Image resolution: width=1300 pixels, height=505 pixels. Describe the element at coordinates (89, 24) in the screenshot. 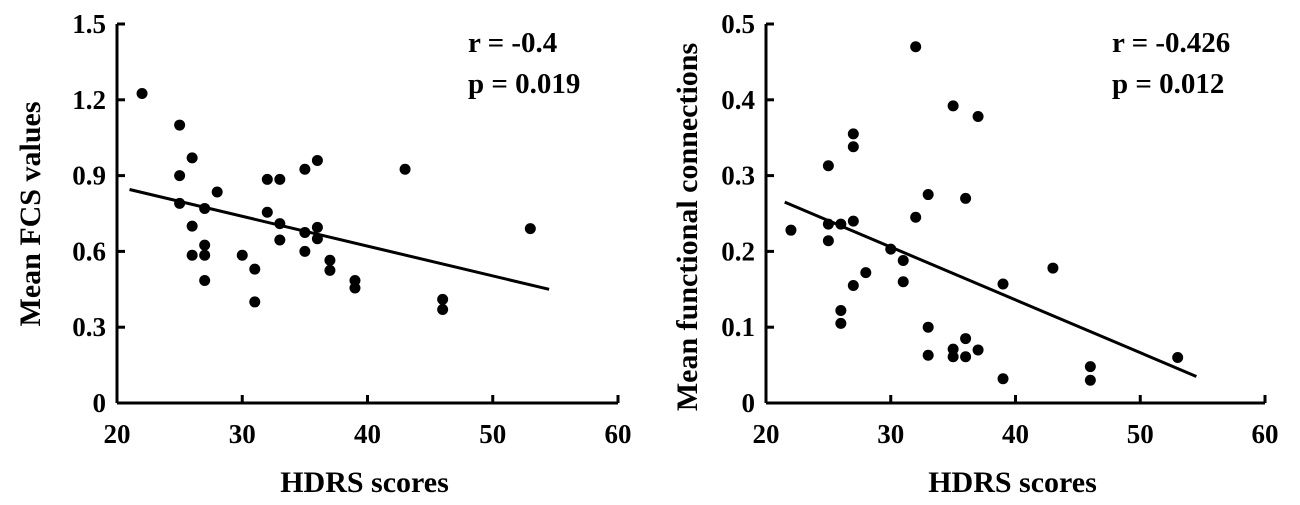

I see `y-tick-label: 1.5` at that location.